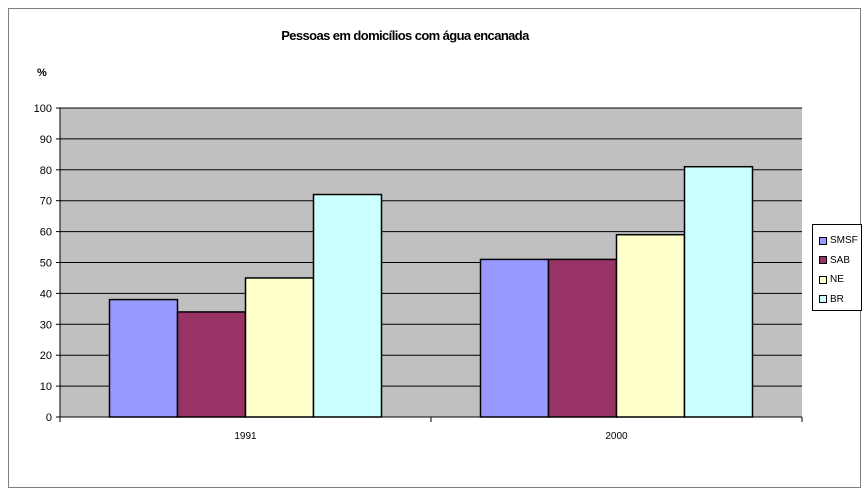  I want to click on legend-item-sab: SAB, so click(837, 261).